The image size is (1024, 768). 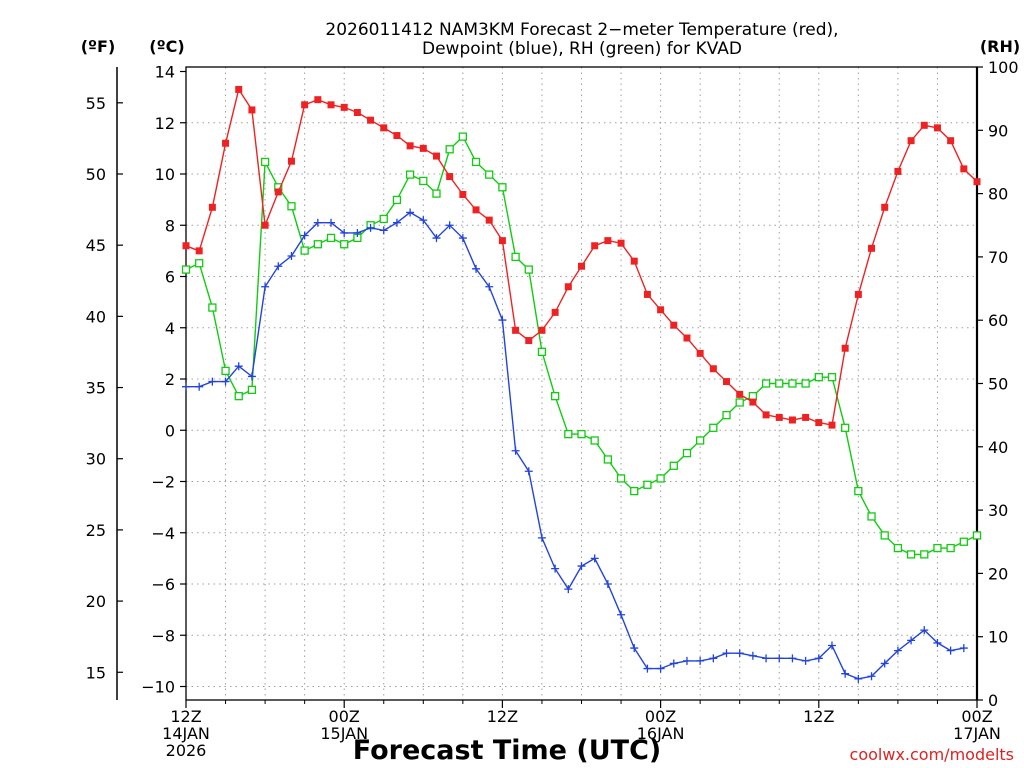 I want to click on fahrenheit-tick-label: 40, so click(x=96, y=316).